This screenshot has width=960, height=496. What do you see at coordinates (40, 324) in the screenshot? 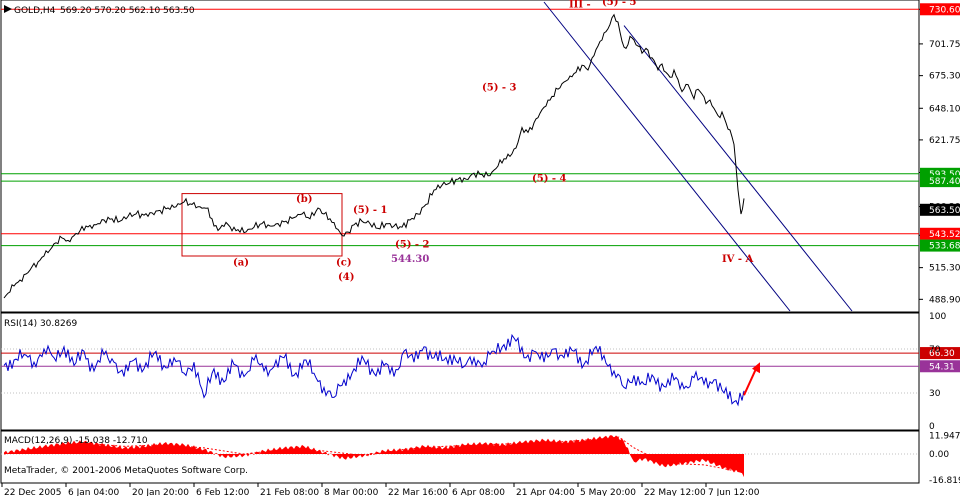
I see `rsi-label: RSI(14) 30.8269` at bounding box center [40, 324].